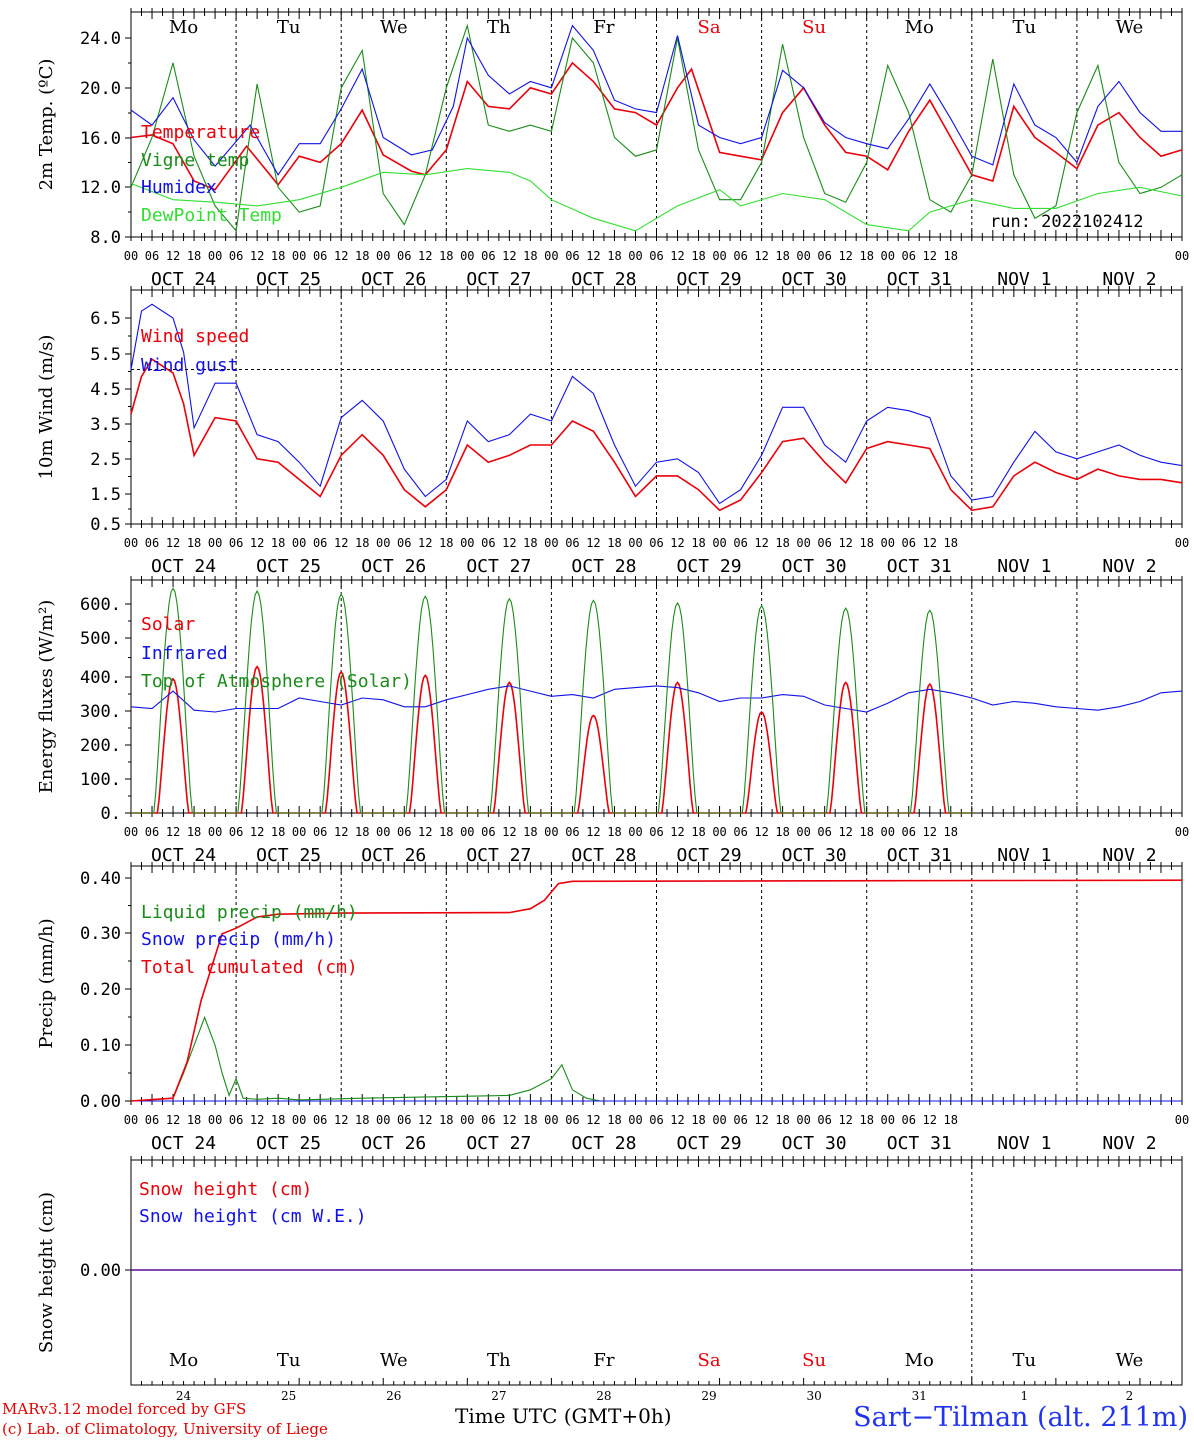 This screenshot has width=1194, height=1440. What do you see at coordinates (211, 215) in the screenshot?
I see `legend-entry: DewPoint Temp` at bounding box center [211, 215].